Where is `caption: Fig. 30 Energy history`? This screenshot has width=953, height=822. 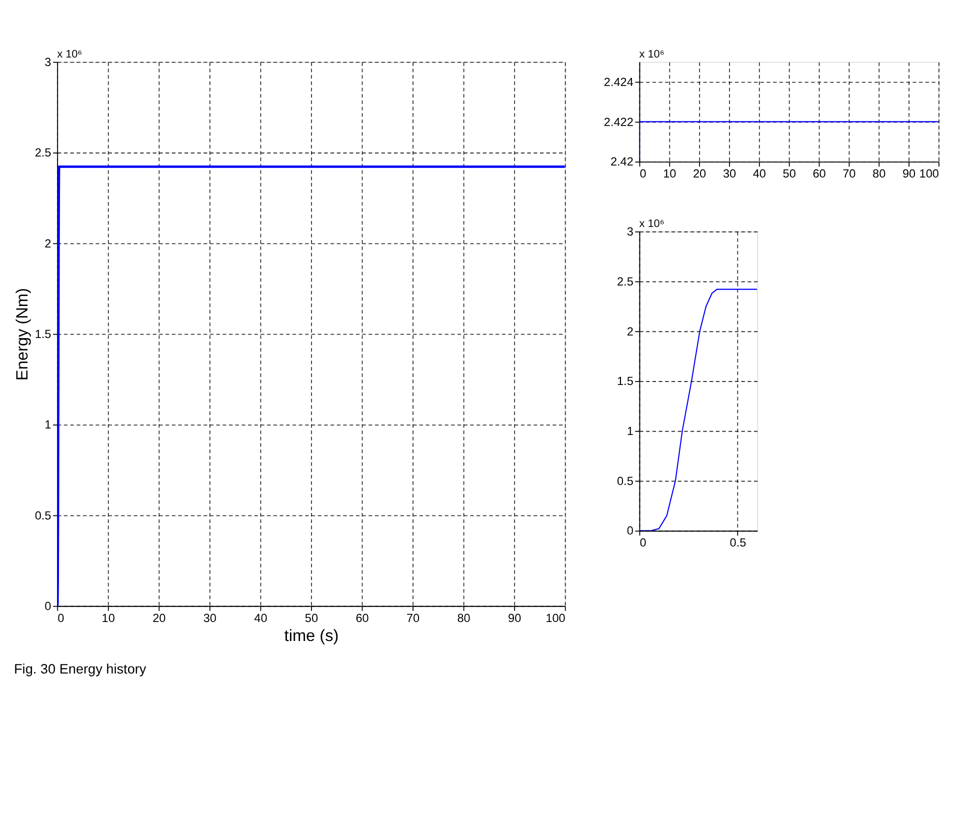 caption: Fig. 30 Energy history is located at coordinates (80, 668).